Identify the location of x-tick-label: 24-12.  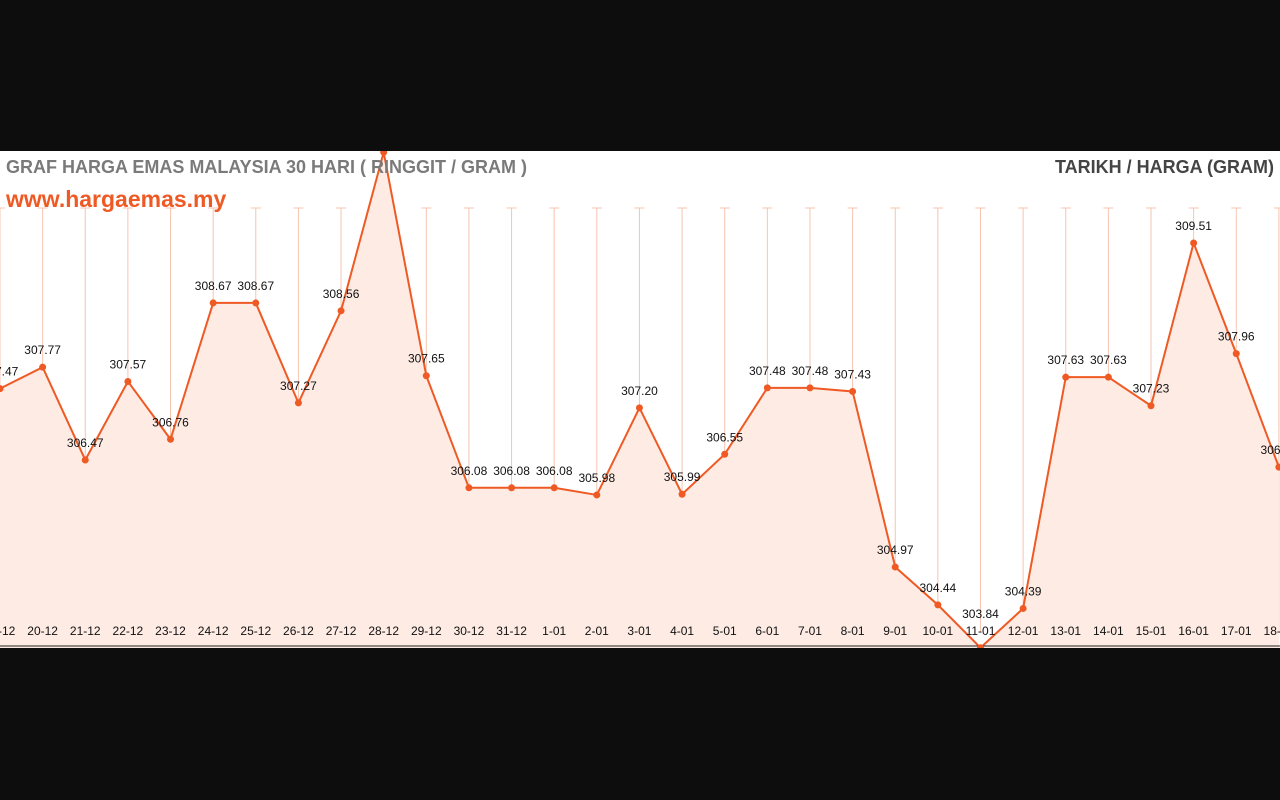
(213, 631).